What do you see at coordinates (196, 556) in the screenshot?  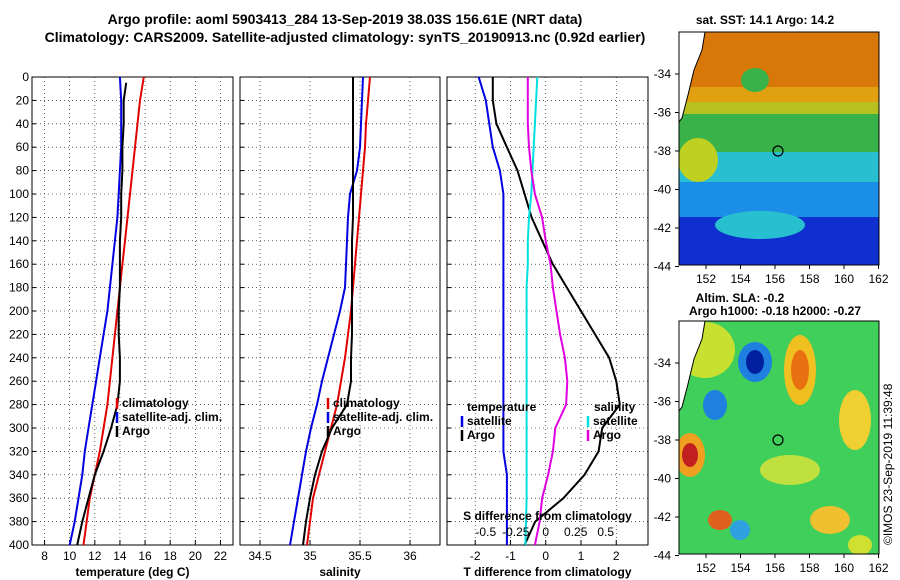 I see `x-tick-label: 20` at bounding box center [196, 556].